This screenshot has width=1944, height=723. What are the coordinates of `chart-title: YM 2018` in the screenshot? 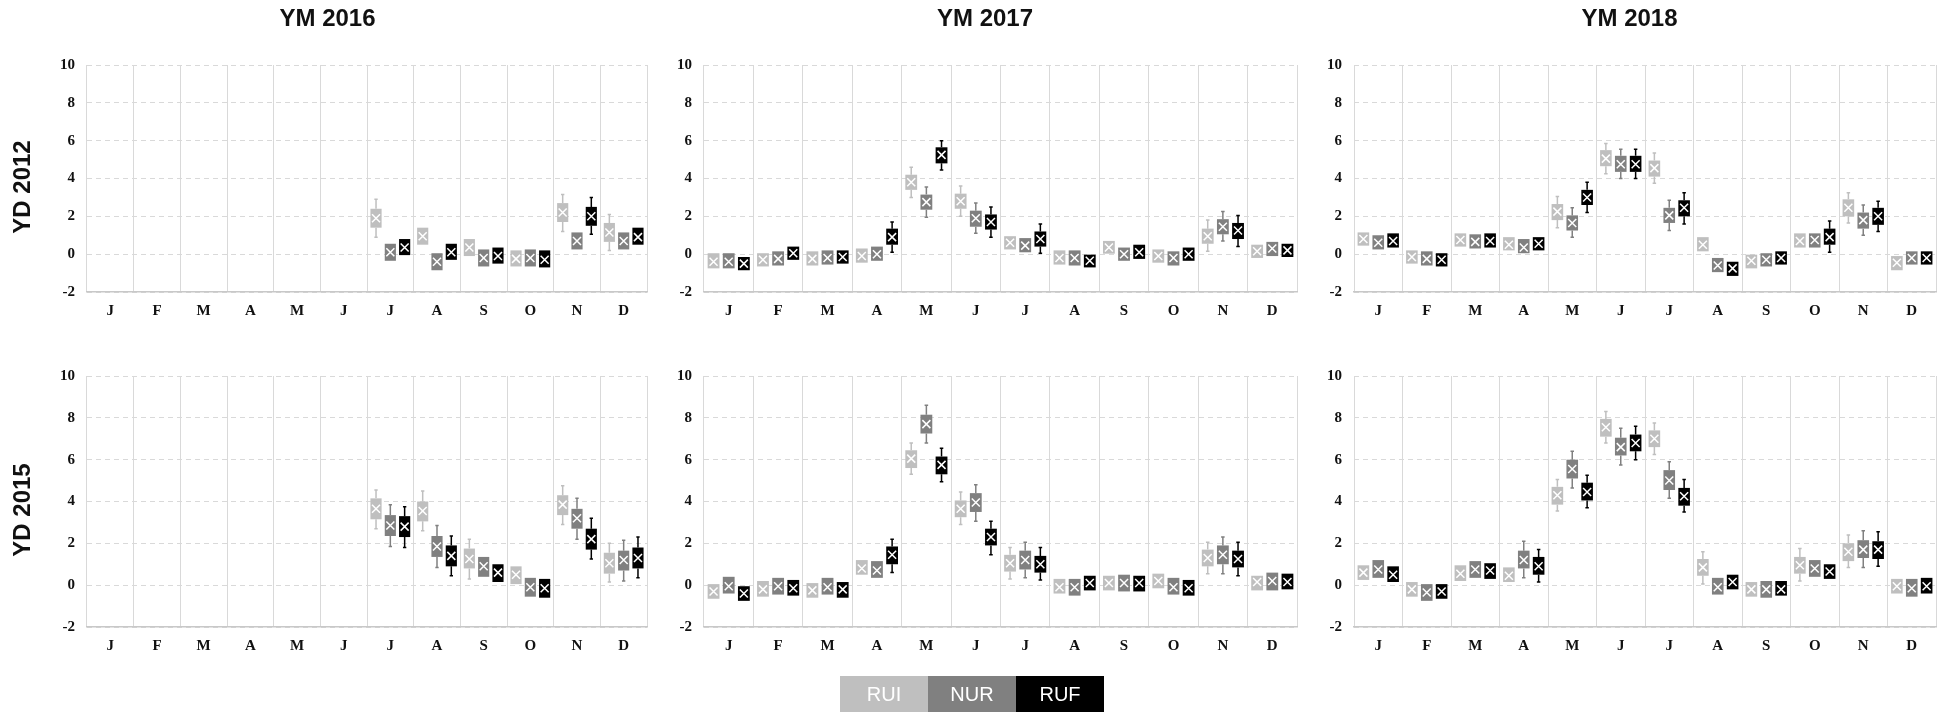 It's located at (1629, 18).